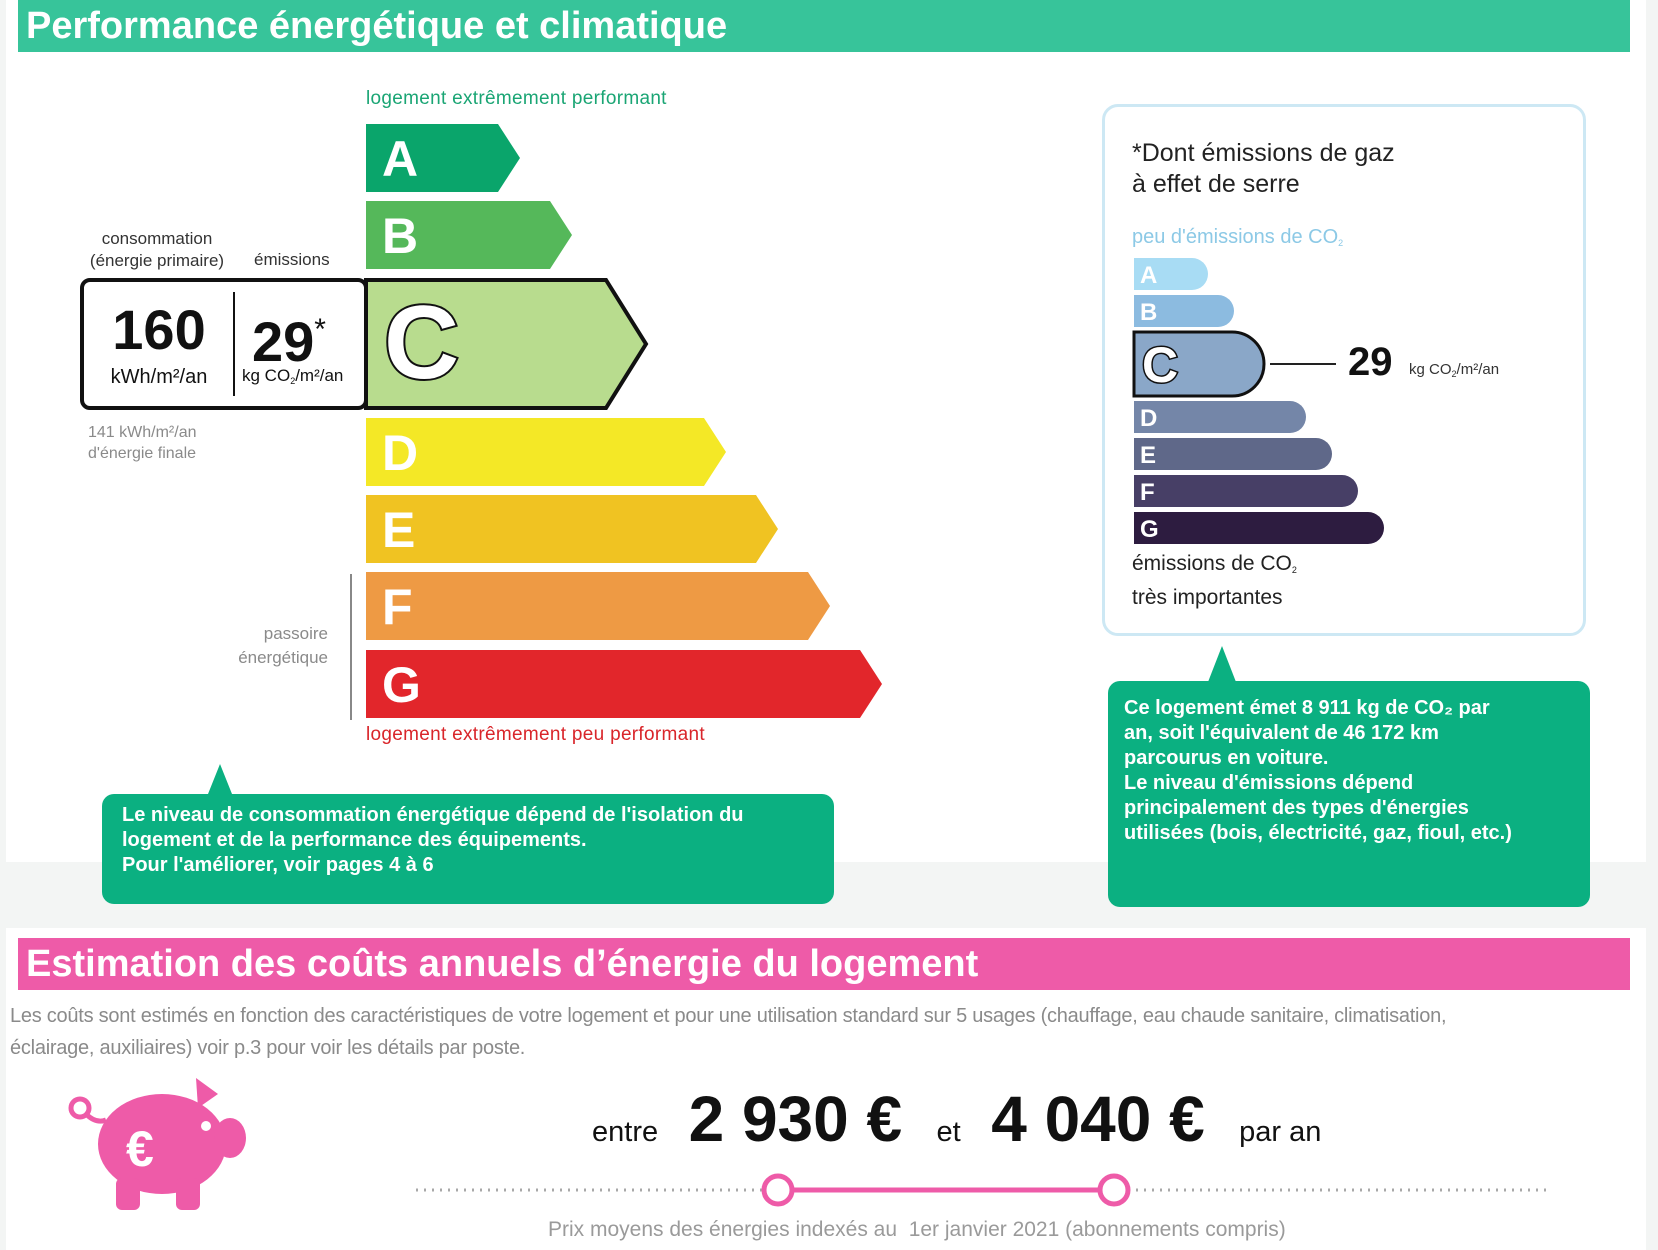 This screenshot has height=1250, width=1658. I want to click on ges-top-label-text: peu d'émissions de CO, so click(1235, 237).